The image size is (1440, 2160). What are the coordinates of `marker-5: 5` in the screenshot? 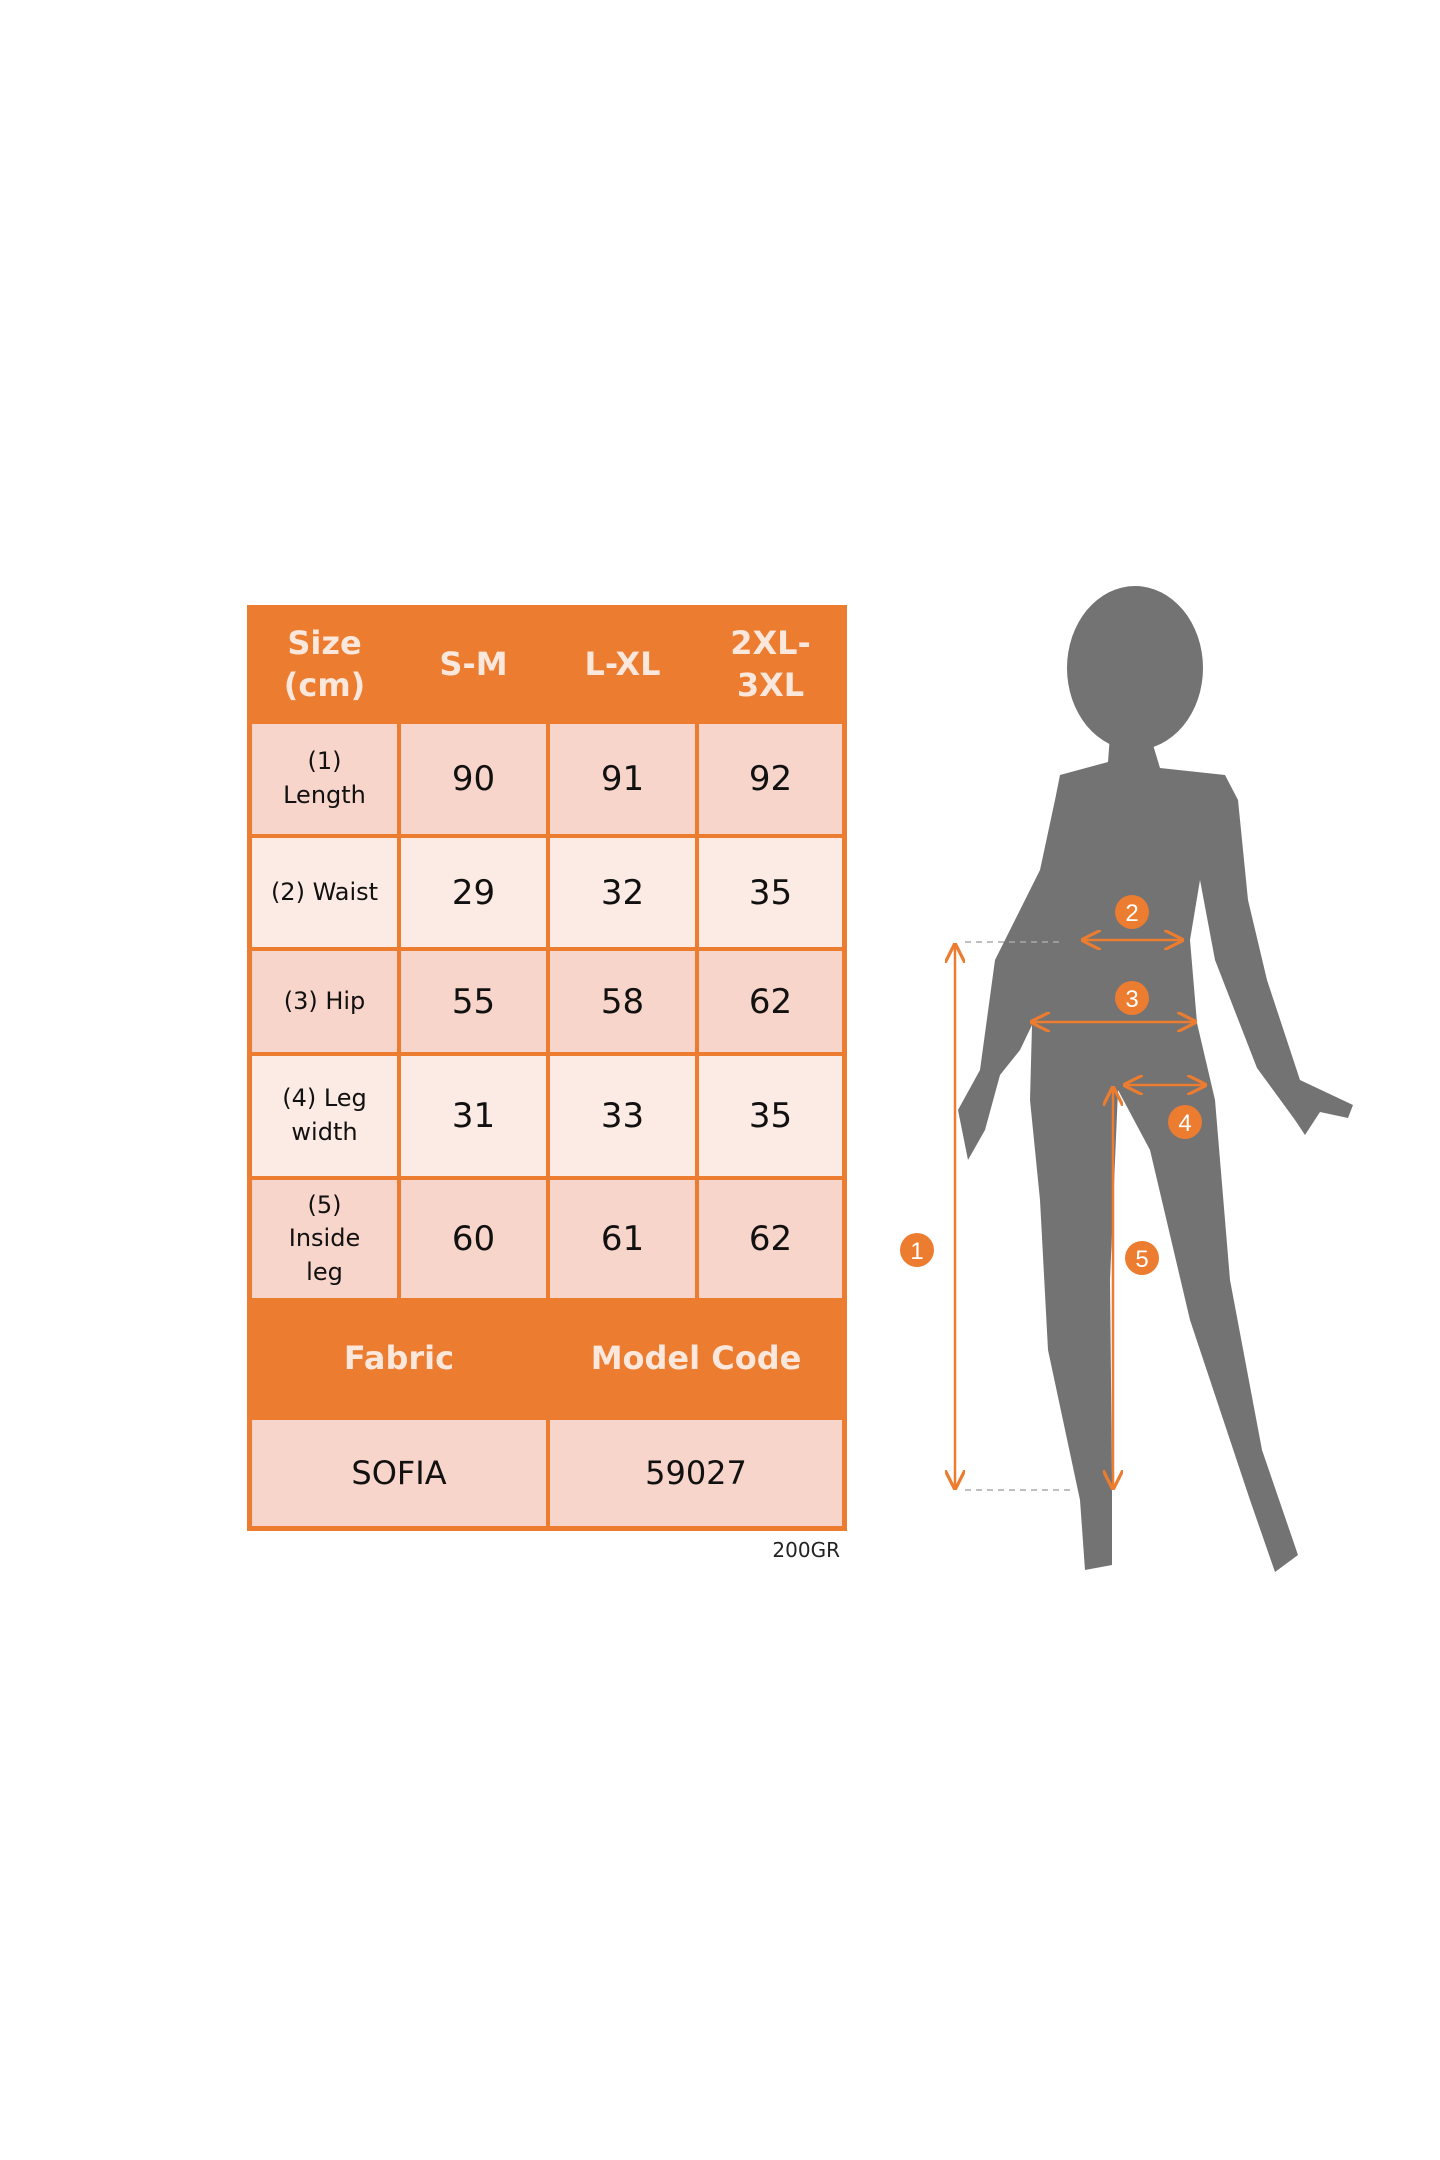 It's located at (1141, 1259).